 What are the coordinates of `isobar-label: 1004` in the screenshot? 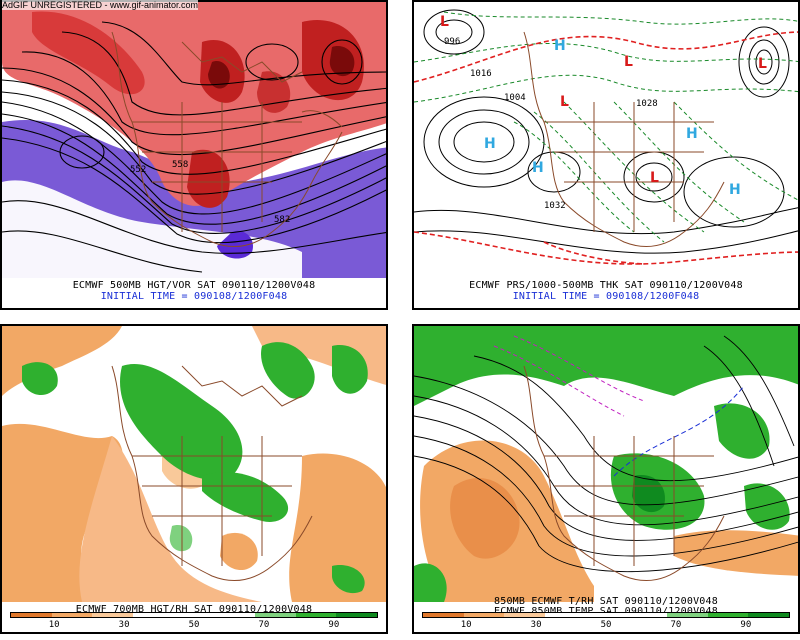 It's located at (515, 98).